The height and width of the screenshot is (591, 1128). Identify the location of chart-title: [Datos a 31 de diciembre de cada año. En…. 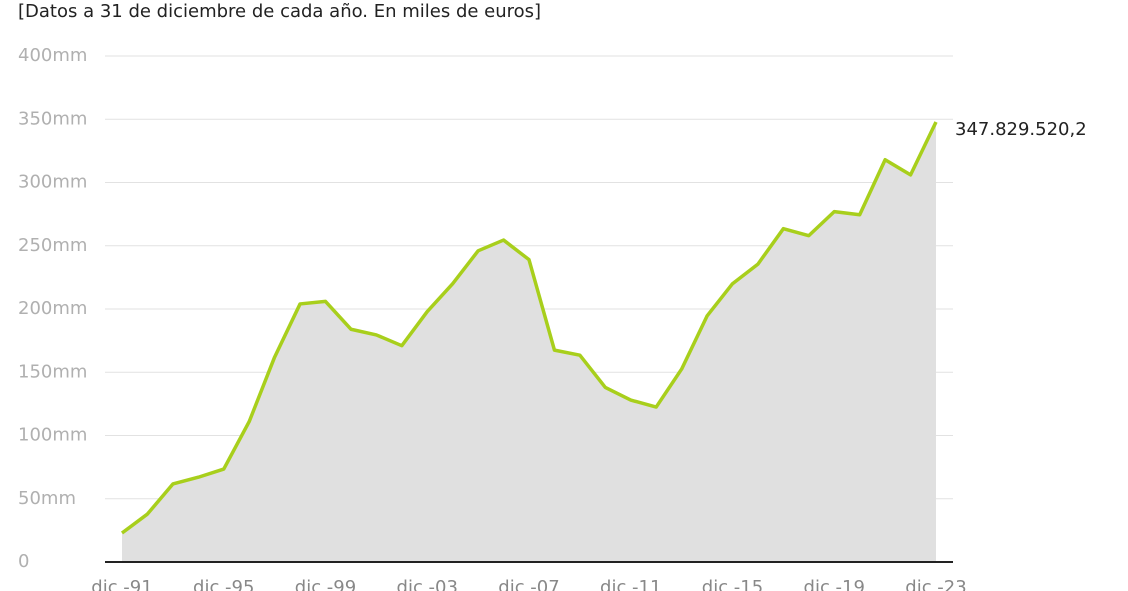
(279, 11).